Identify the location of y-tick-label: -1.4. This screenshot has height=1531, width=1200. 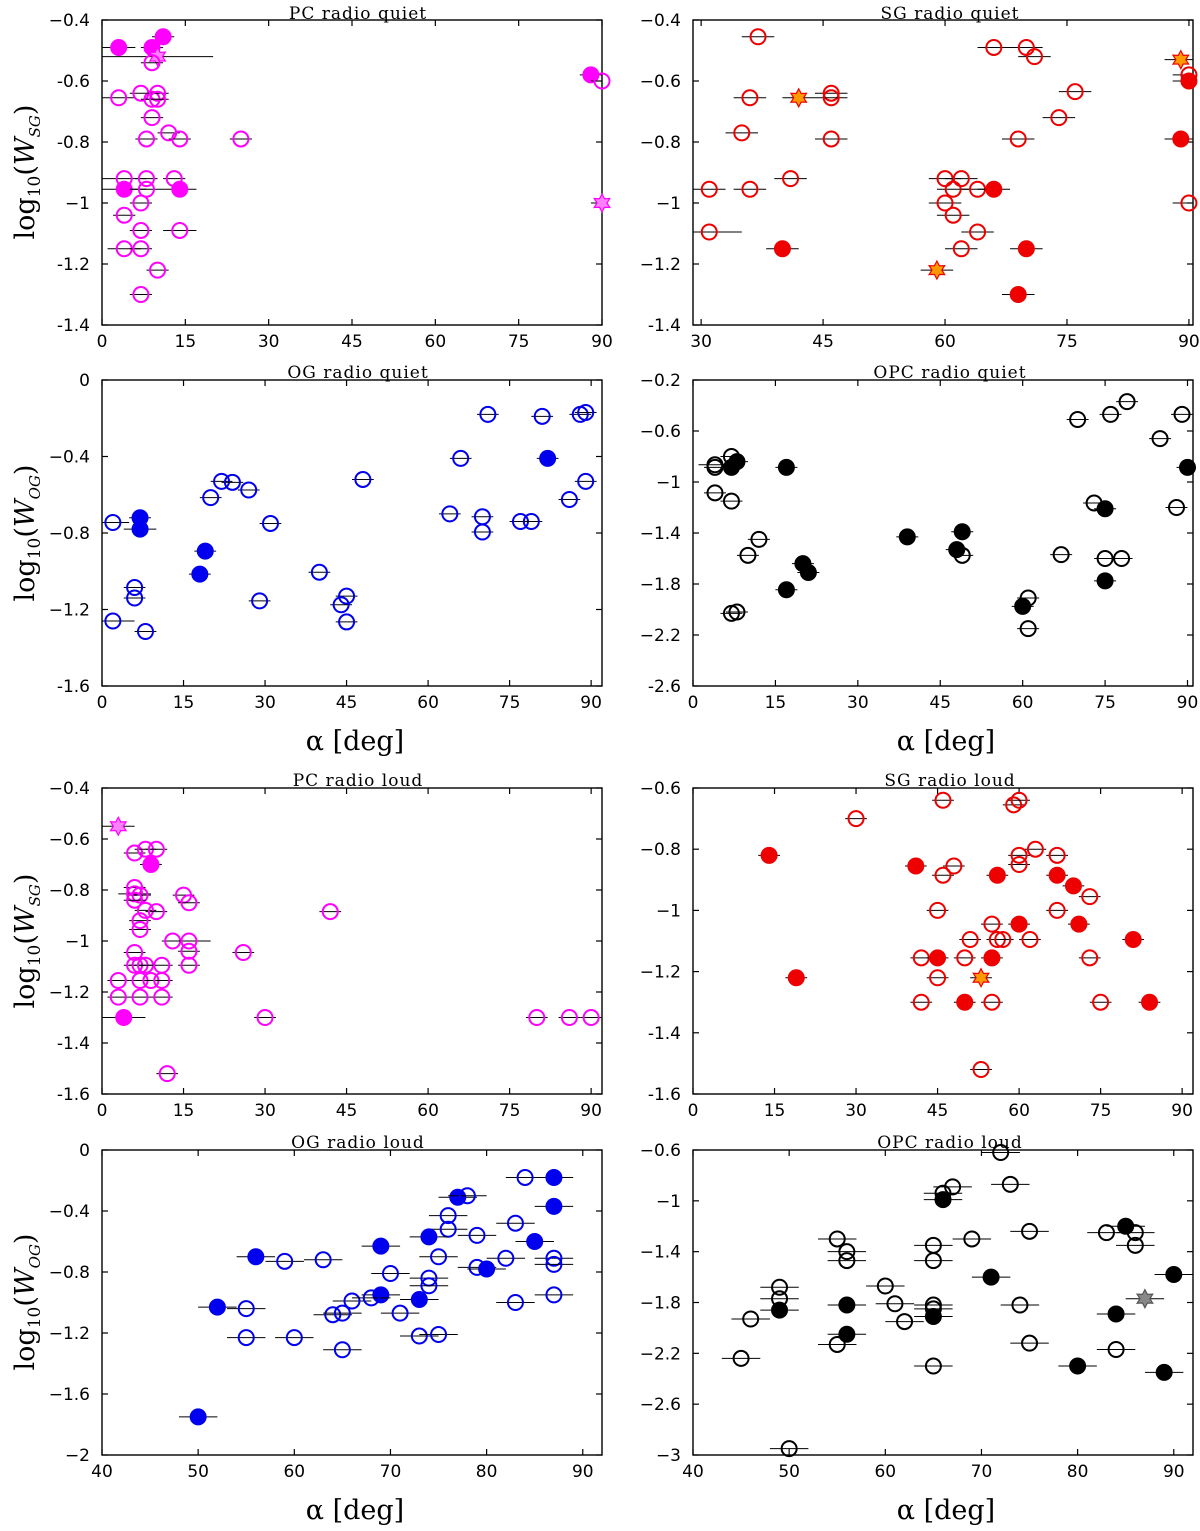
(664, 326).